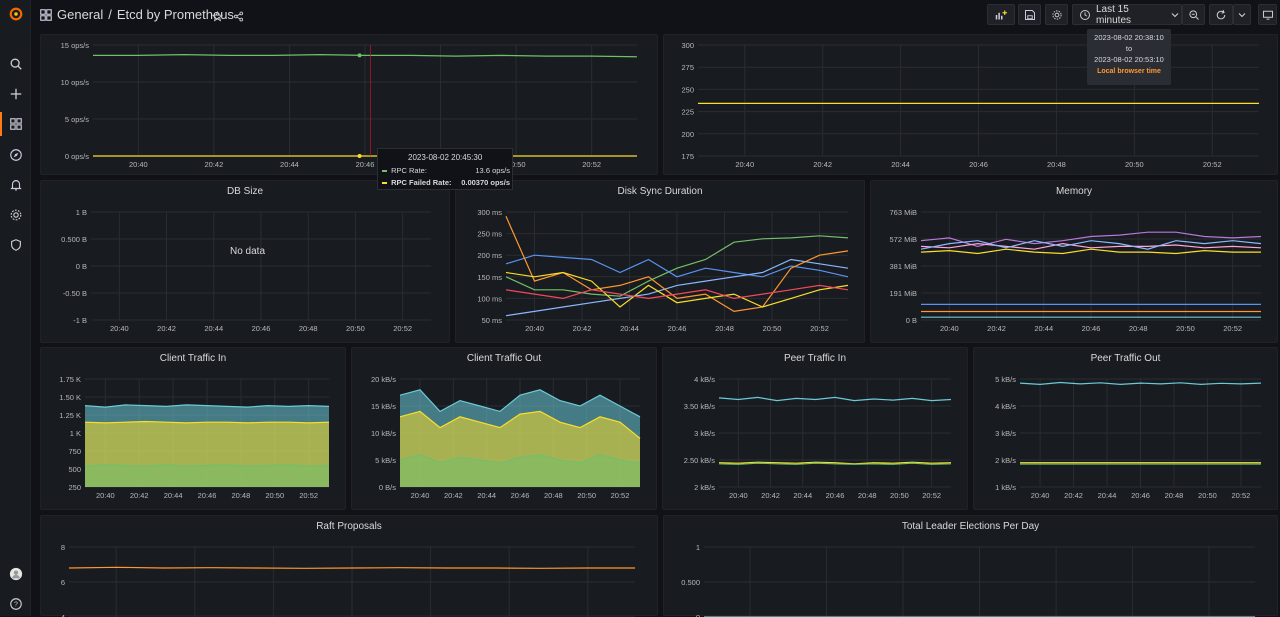 The height and width of the screenshot is (617, 1280). Describe the element at coordinates (489, 277) in the screenshot. I see `y-tick-label: 150 ms` at that location.